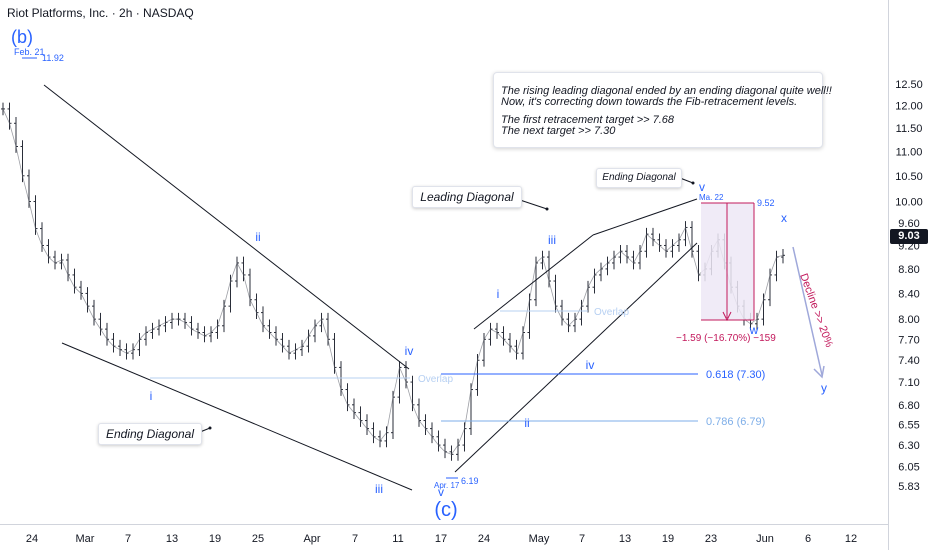 The height and width of the screenshot is (550, 932). I want to click on y-tick-label: 10.50, so click(909, 177).